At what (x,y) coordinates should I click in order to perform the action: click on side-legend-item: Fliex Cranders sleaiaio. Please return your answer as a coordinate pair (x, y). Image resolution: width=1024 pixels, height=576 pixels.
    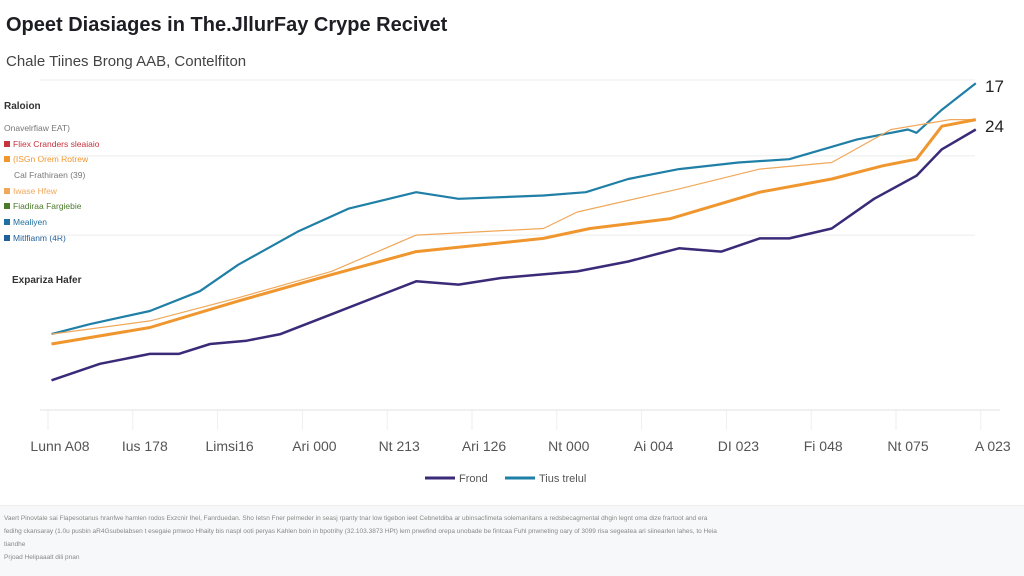
    Looking at the image, I should click on (51, 144).